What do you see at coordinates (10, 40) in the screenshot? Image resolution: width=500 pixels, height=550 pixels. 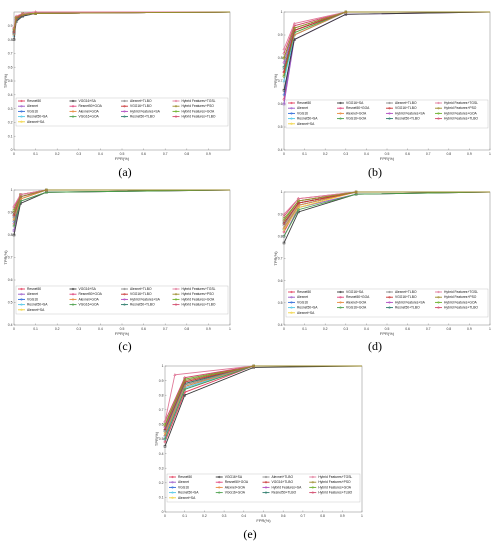 I see `y-tick-label: 0.8` at bounding box center [10, 40].